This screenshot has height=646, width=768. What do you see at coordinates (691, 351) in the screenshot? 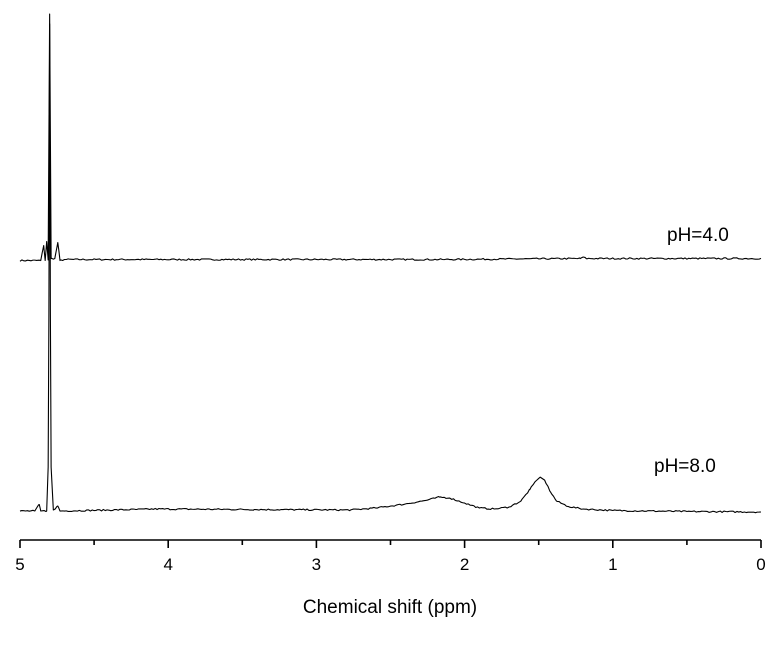
I see `series-labels: pH=4.0 pH=8.0` at bounding box center [691, 351].